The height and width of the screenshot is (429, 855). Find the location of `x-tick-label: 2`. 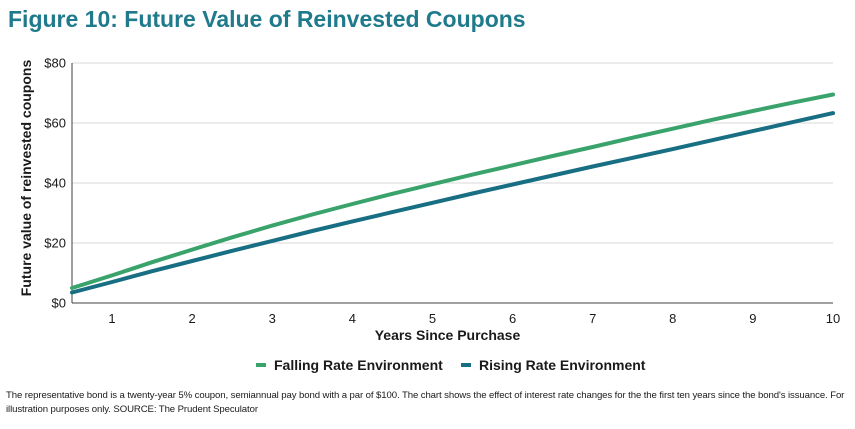

x-tick-label: 2 is located at coordinates (192, 318).